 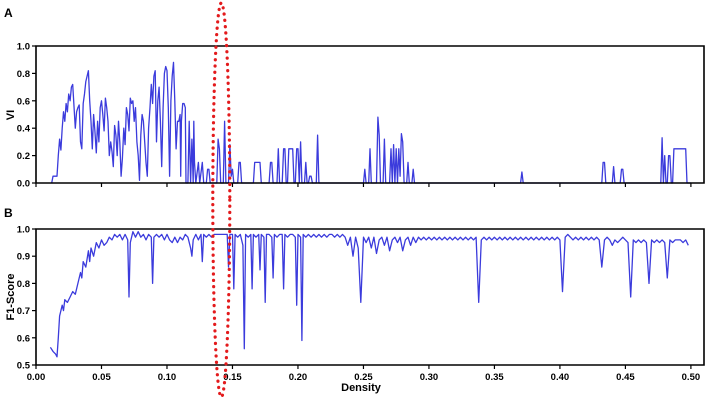 What do you see at coordinates (23, 184) in the screenshot?
I see `panel-a-y-tick-label: 0.0` at bounding box center [23, 184].